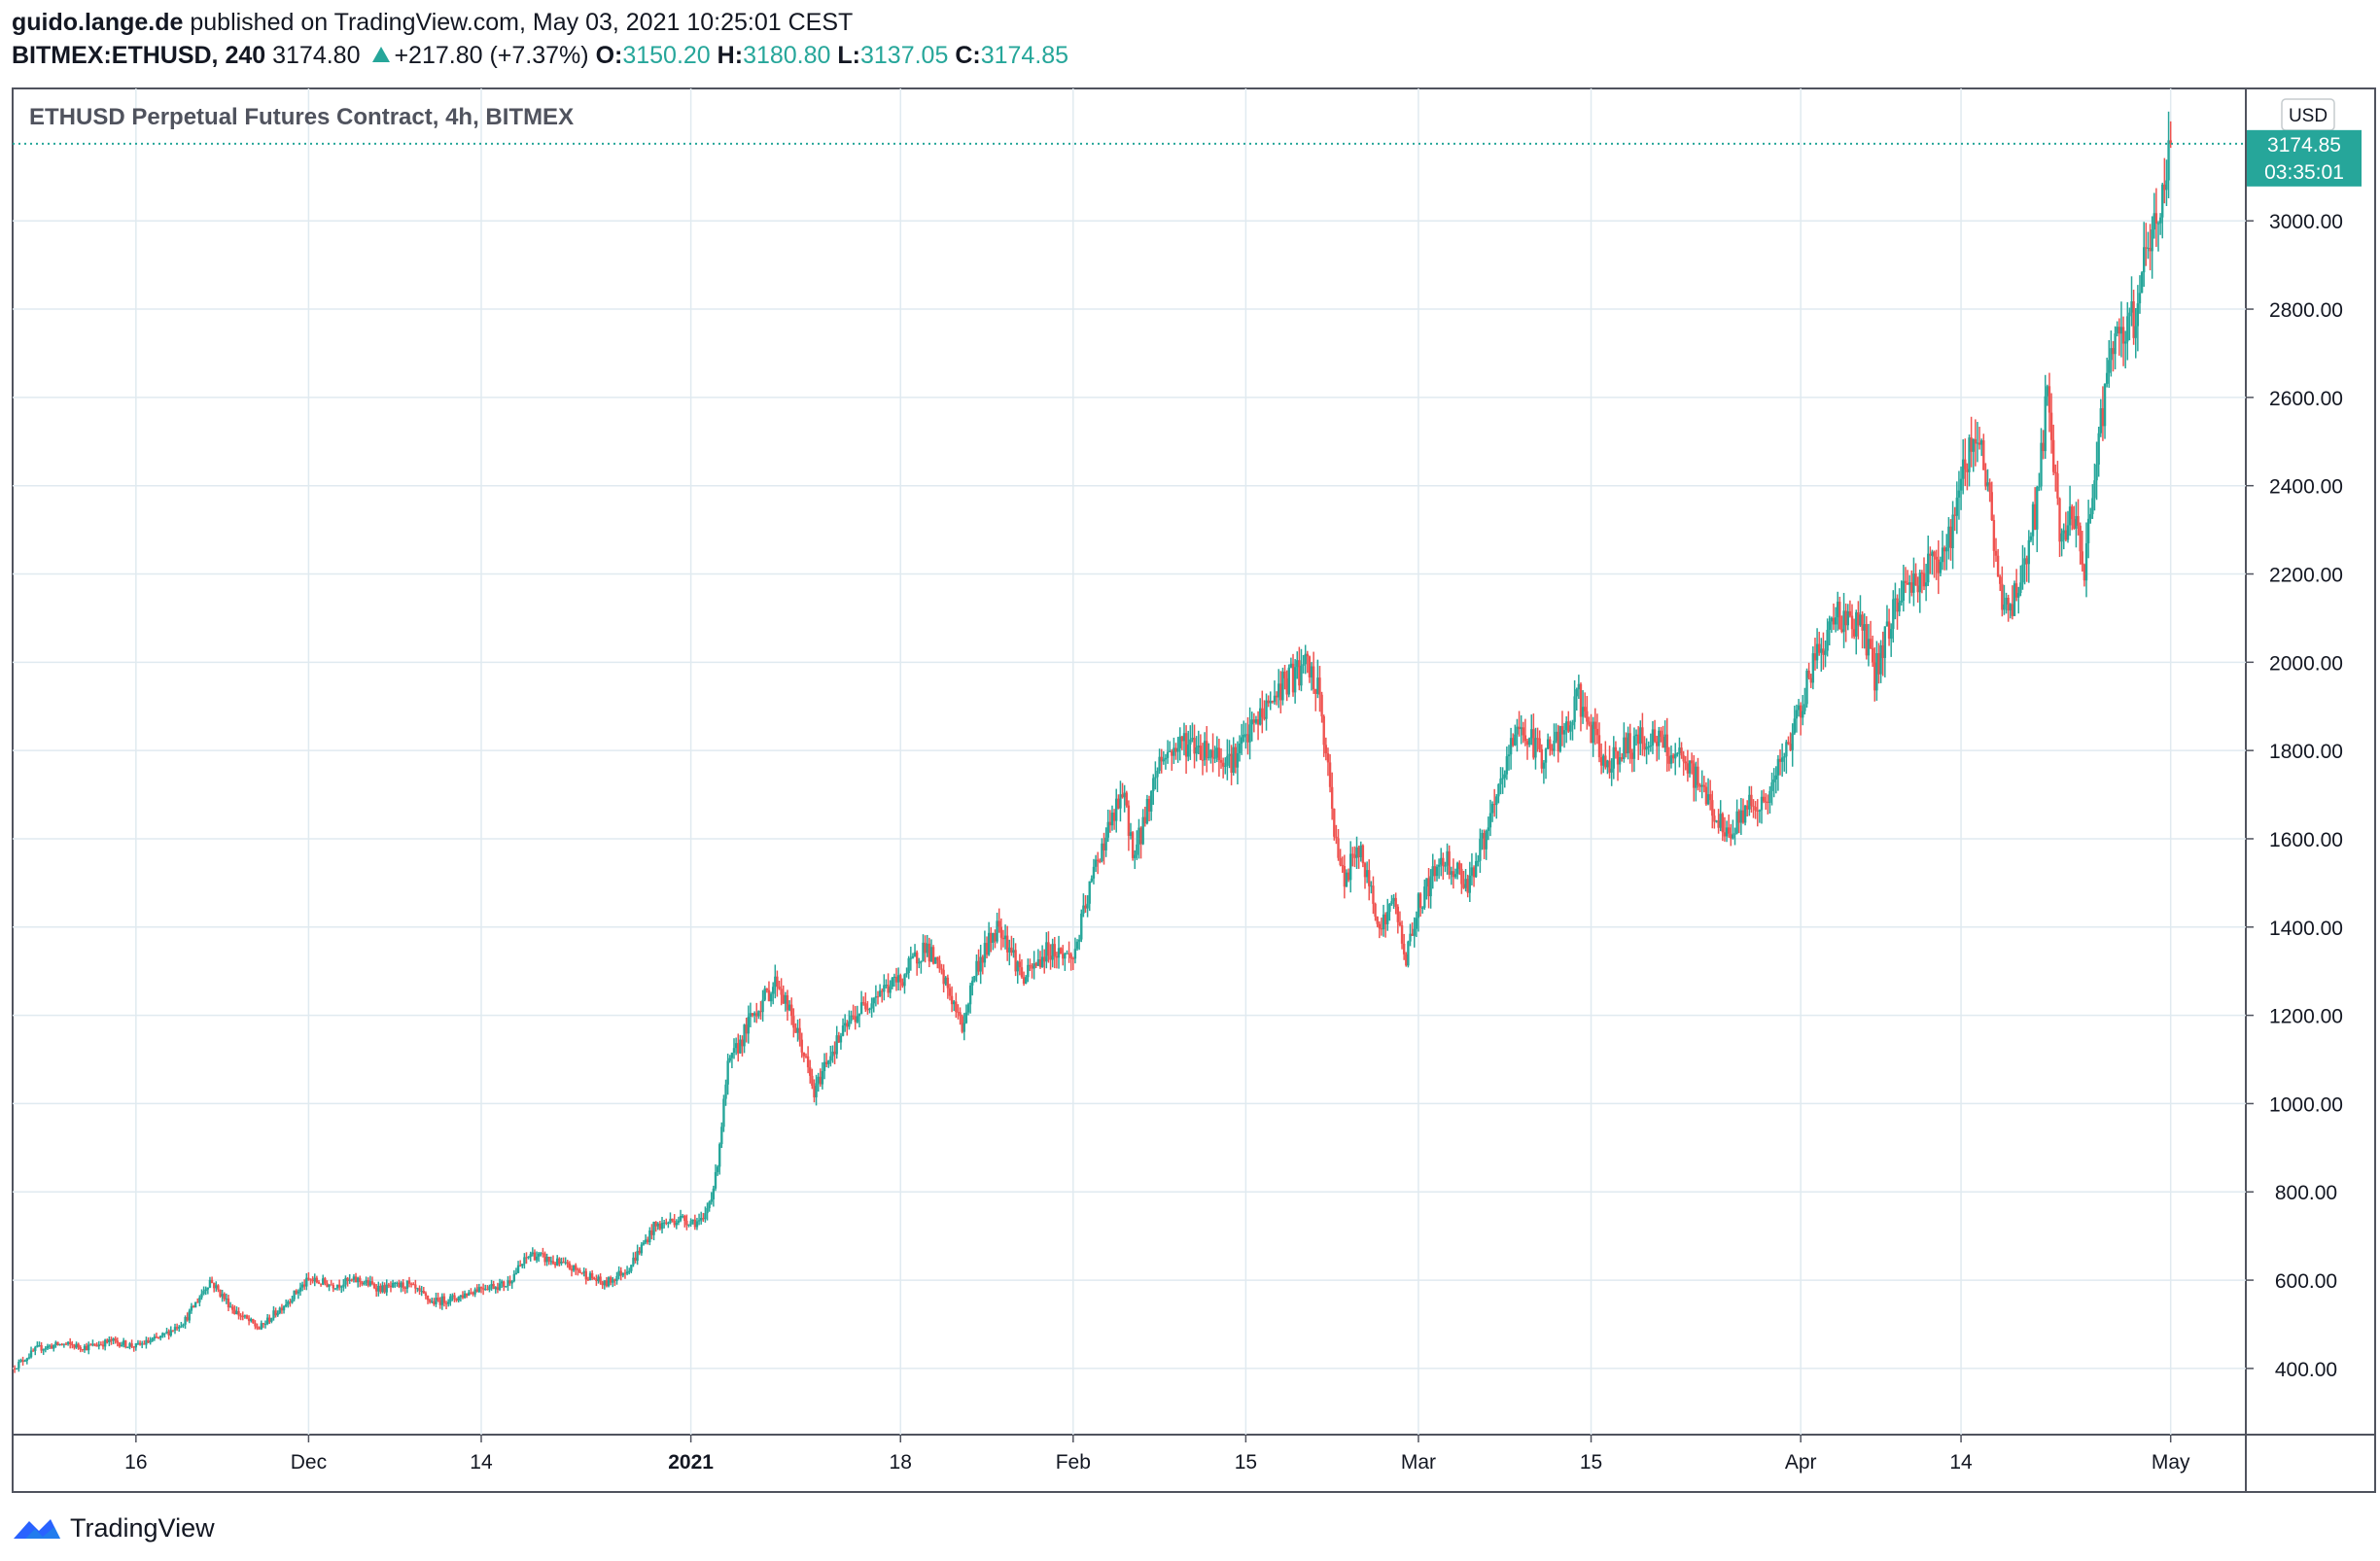 The image size is (2380, 1561). Describe the element at coordinates (98, 22) in the screenshot. I see `author-name: guido.lange.de` at that location.